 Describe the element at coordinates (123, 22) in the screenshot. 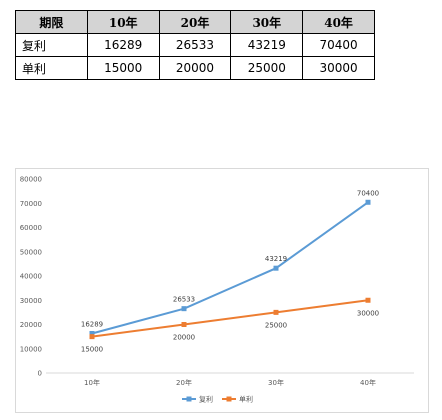

I see `header-cell: 10年` at that location.